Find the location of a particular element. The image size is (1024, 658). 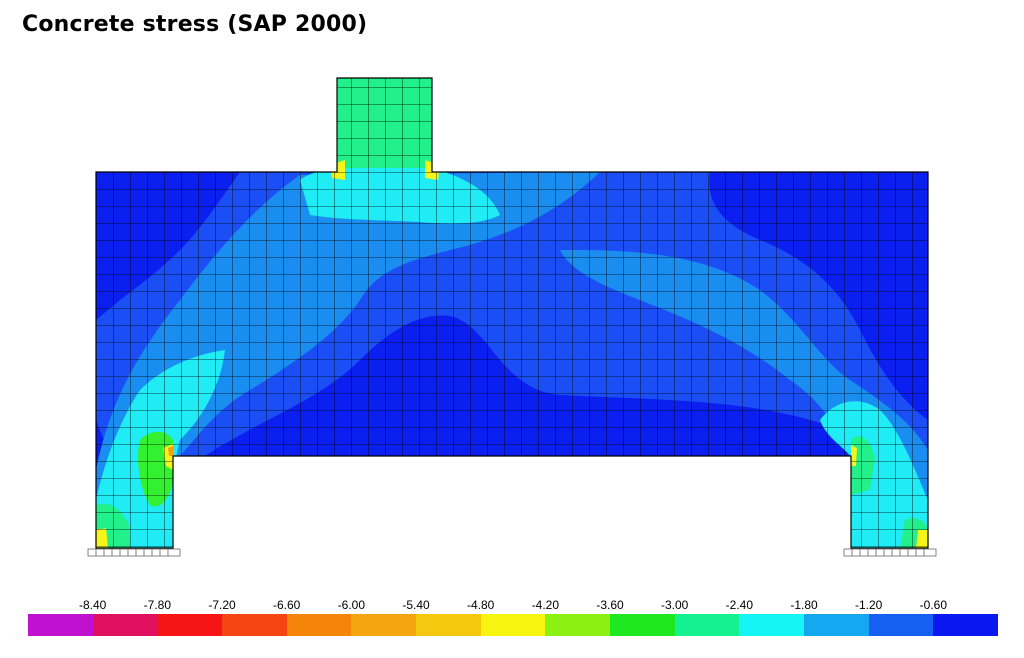

legend-label: -6.60 is located at coordinates (286, 605).